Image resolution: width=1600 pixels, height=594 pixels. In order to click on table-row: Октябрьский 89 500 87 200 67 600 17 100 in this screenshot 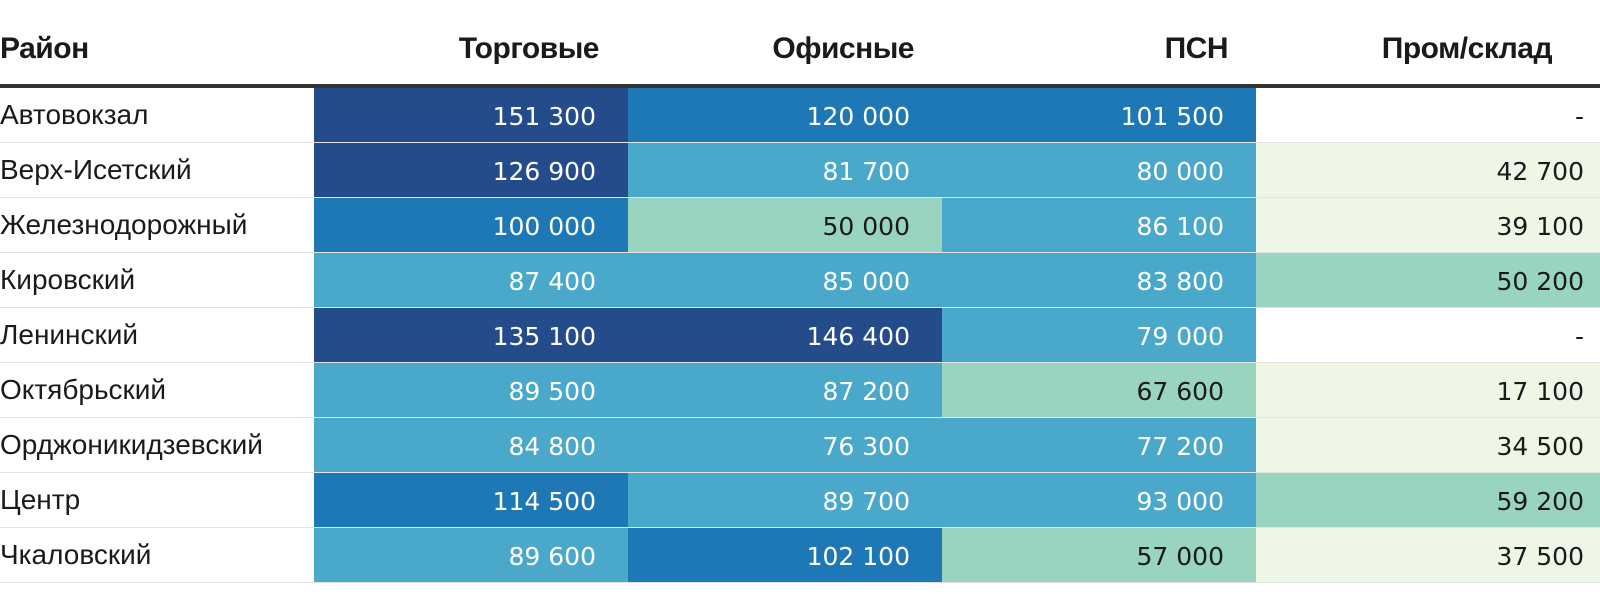, I will do `click(800, 390)`.